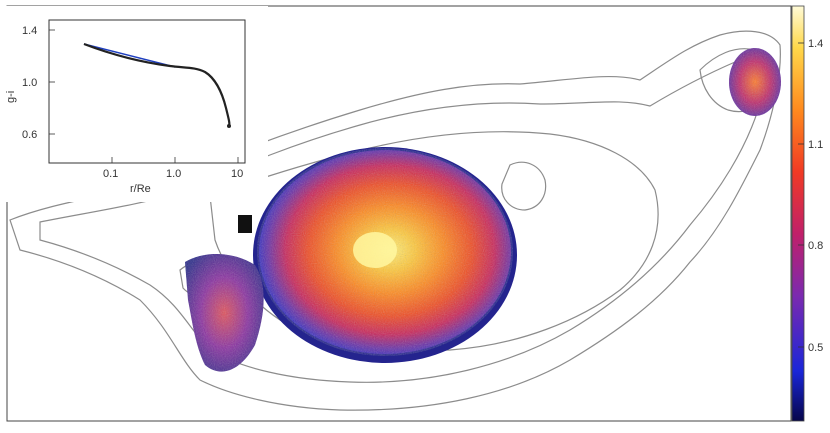  I want to click on inset-color-profile: 1.4 1.0 0.6 0.1 1.0 10 r/Re g-i, so click(136, 104).